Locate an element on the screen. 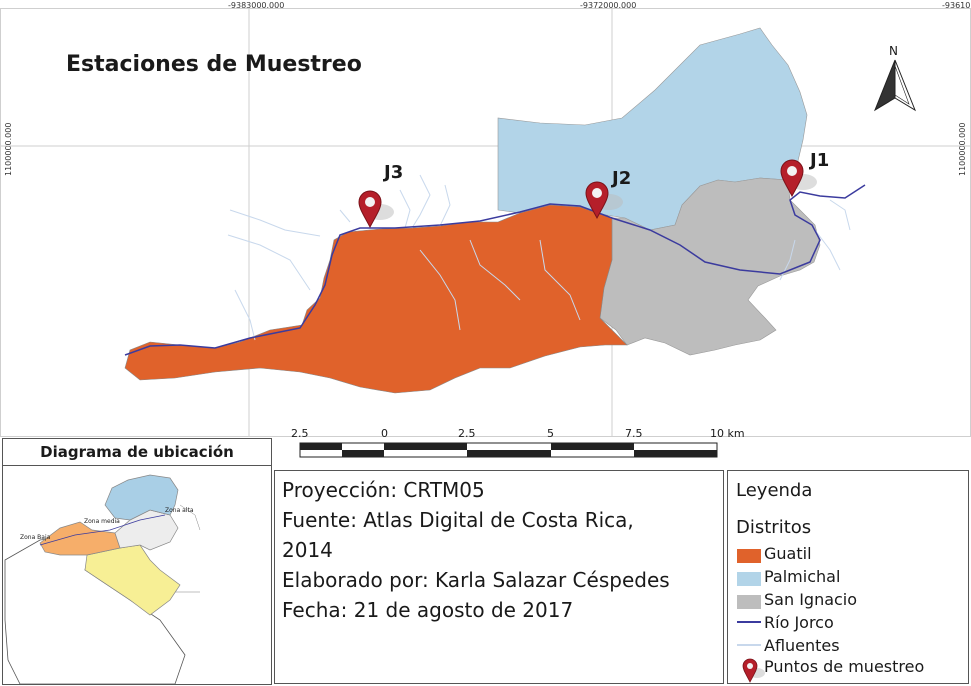  locator-label-zona-baja: Zona Baja is located at coordinates (35, 537).